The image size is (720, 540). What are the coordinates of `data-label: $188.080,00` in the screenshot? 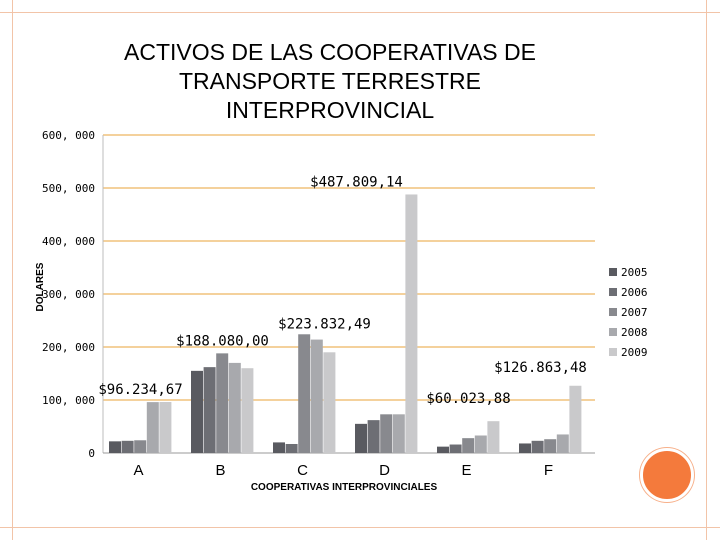 It's located at (222, 341).